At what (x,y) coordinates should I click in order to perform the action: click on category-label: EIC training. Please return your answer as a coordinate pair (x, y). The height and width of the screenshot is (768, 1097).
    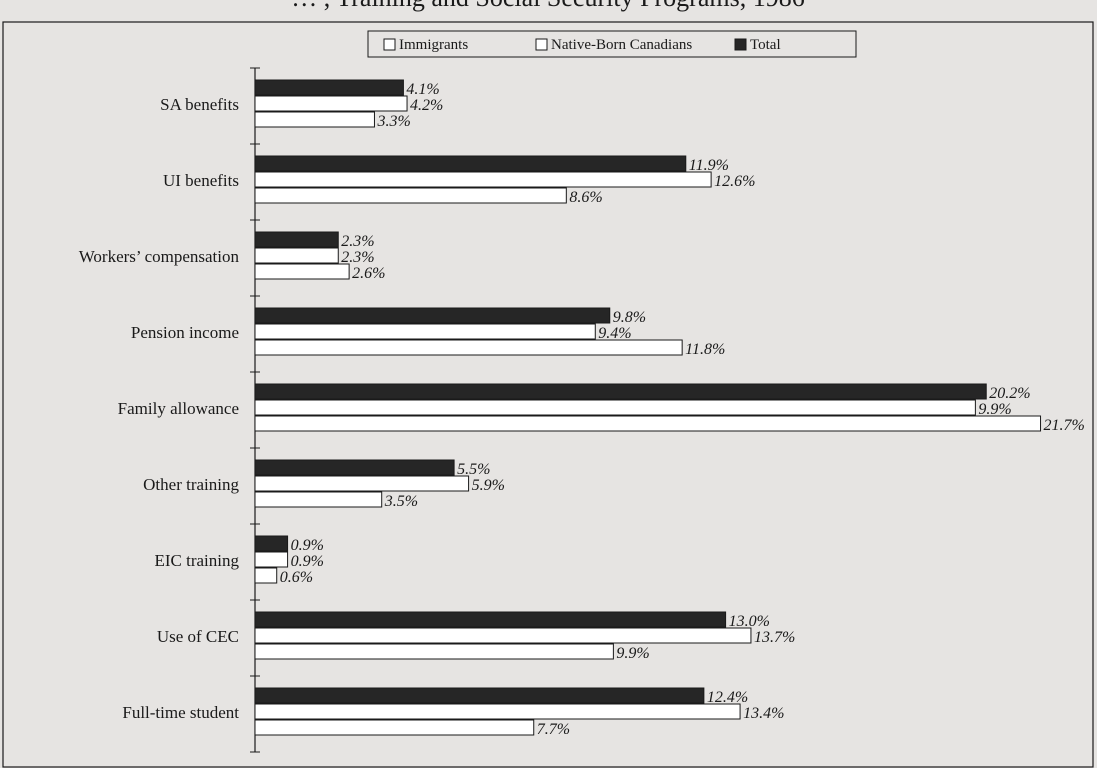
    Looking at the image, I should click on (196, 560).